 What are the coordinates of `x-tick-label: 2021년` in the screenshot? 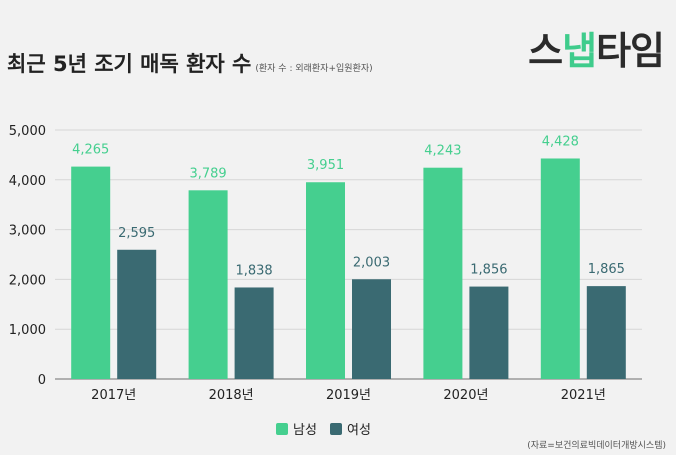 It's located at (583, 395).